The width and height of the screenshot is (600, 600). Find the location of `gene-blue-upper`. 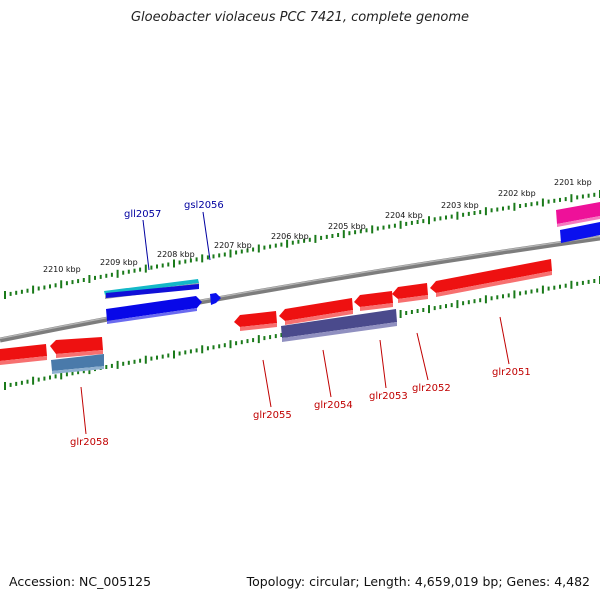

gene-blue-upper is located at coordinates (152, 291).